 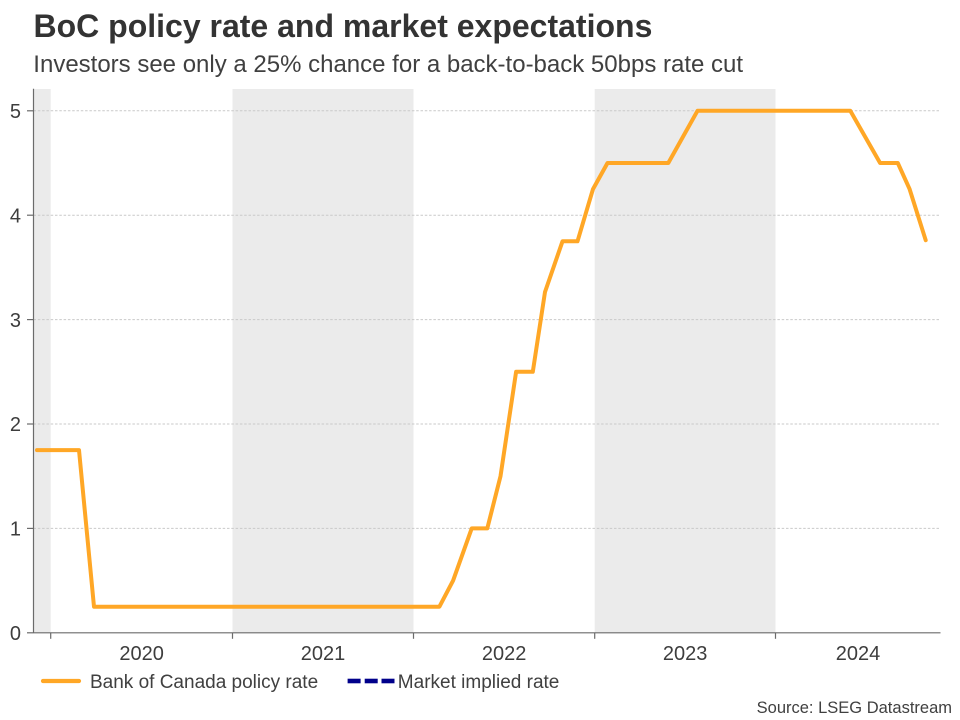 I want to click on svg-text: 0, so click(x=15, y=634).